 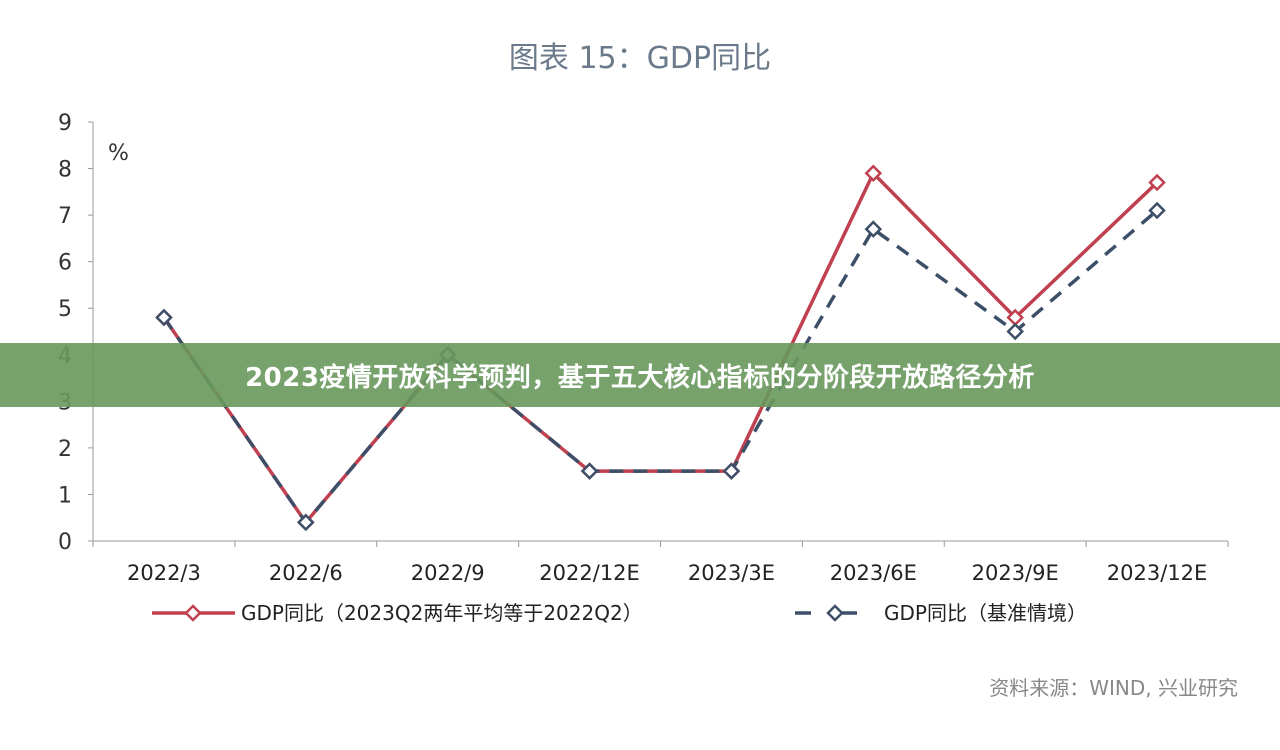 I want to click on chart-title: 图表 15：GDP同比, so click(x=640, y=58).